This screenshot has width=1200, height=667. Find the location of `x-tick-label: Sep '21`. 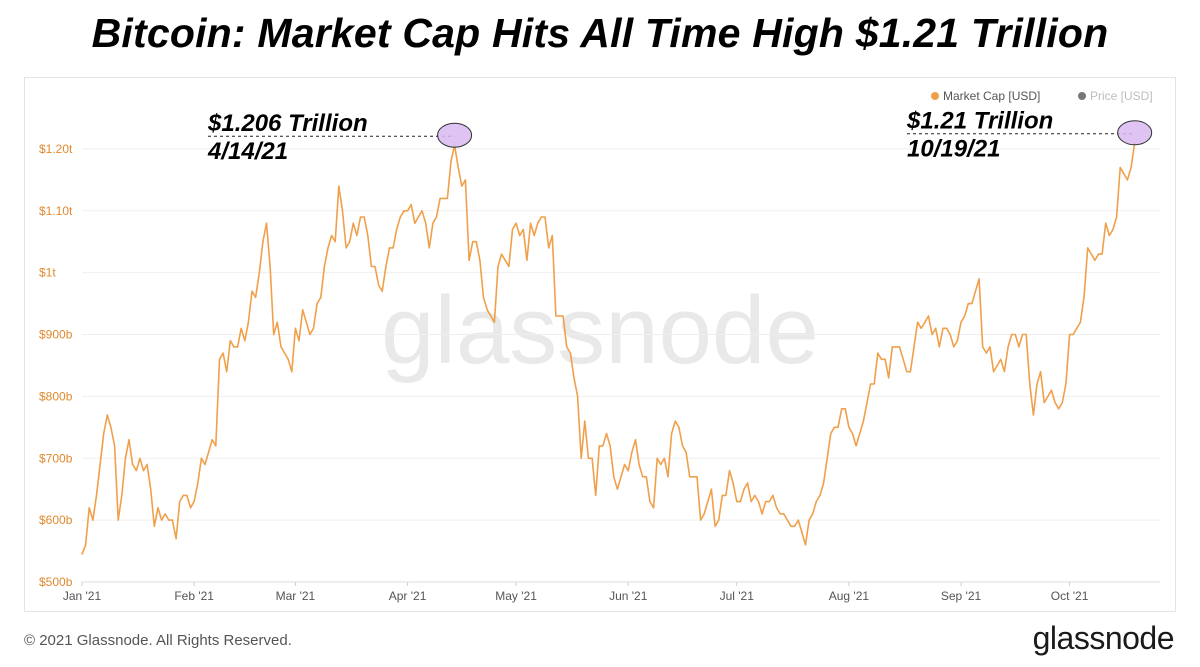

x-tick-label: Sep '21 is located at coordinates (961, 596).